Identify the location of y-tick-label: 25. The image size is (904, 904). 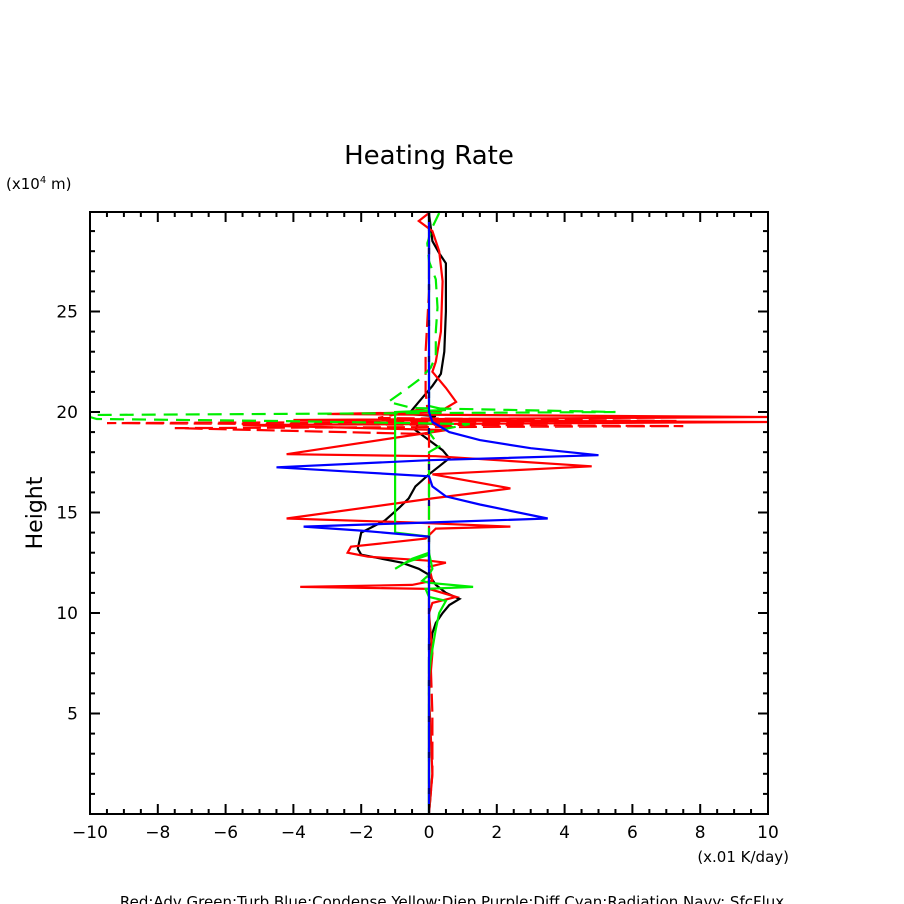
(67, 312).